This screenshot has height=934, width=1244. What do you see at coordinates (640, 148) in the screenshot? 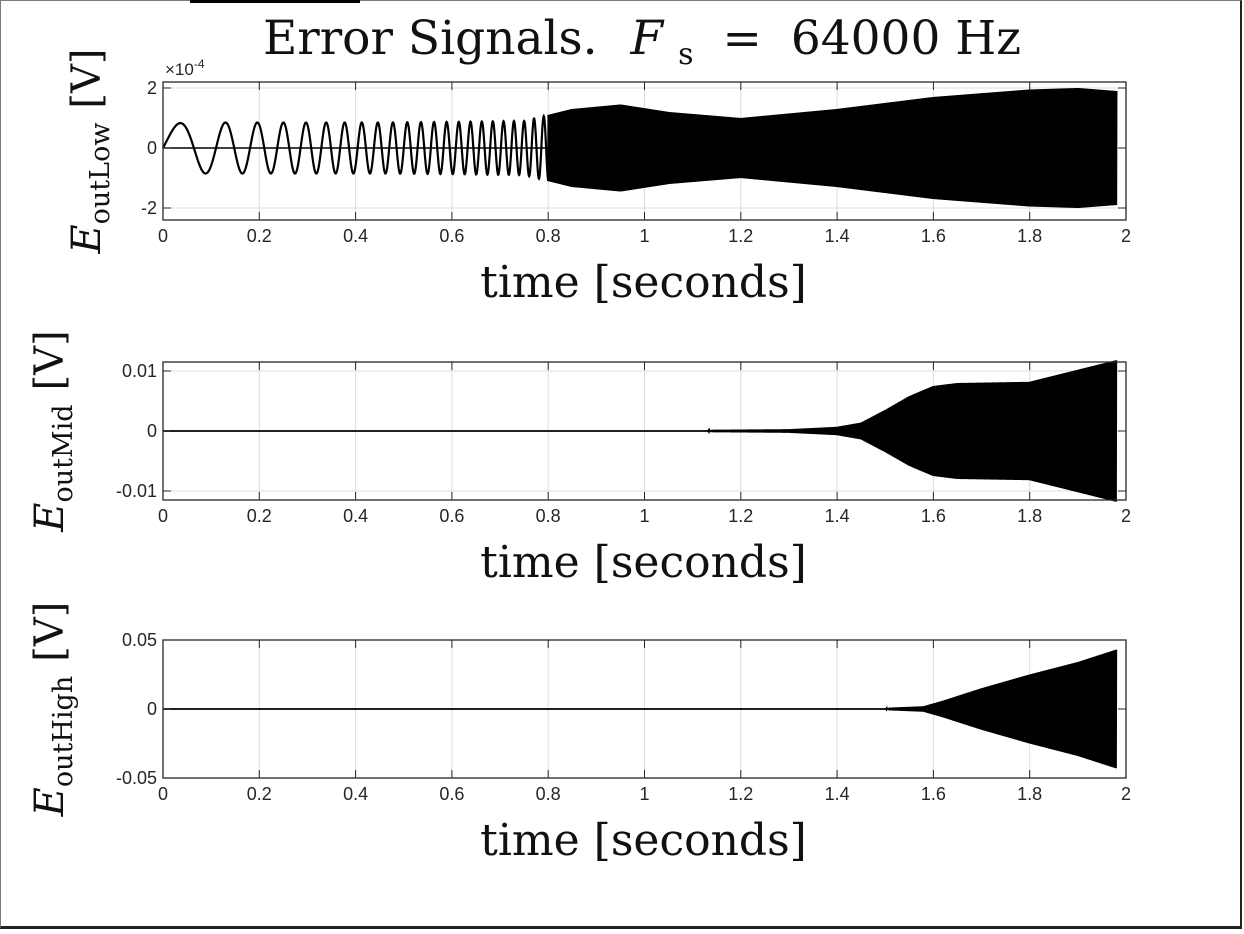
I see `signal-trace` at bounding box center [640, 148].